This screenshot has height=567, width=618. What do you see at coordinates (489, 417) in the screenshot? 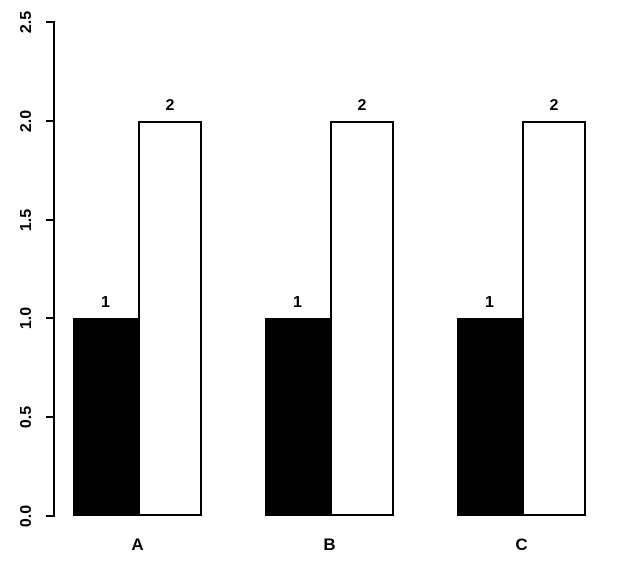
I see `bar-C-filled-black` at bounding box center [489, 417].